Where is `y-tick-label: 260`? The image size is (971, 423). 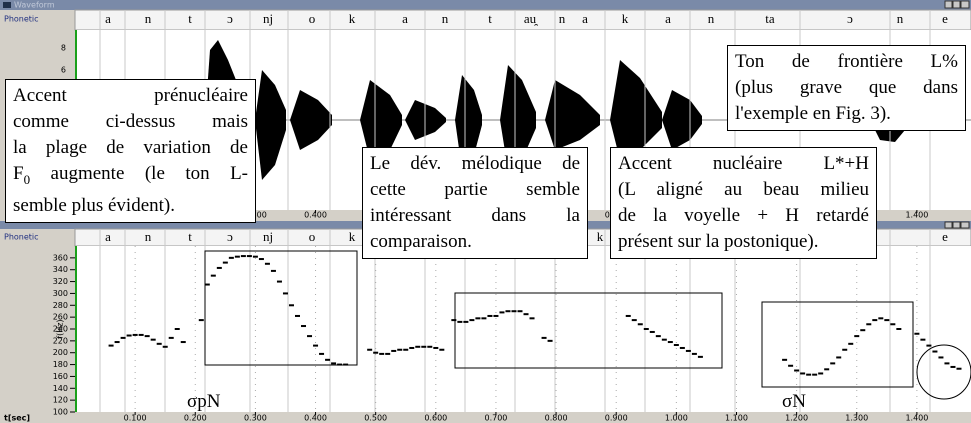 y-tick-label: 260 is located at coordinates (60, 317).